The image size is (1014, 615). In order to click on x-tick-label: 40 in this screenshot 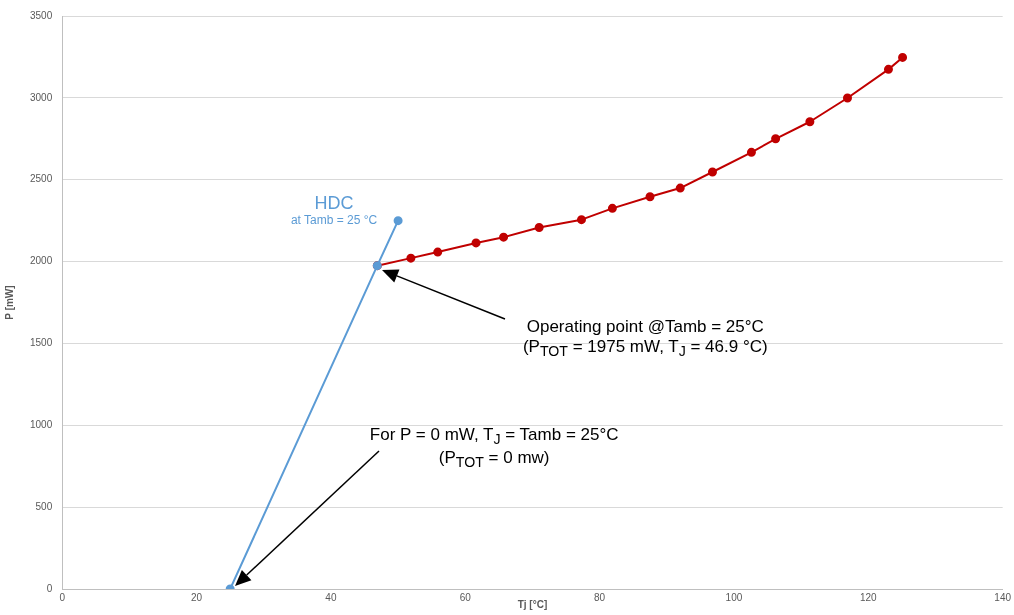, I will do `click(331, 597)`.